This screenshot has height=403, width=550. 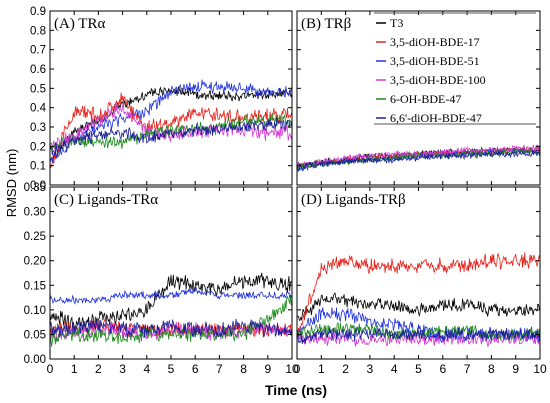 What do you see at coordinates (38, 12) in the screenshot?
I see `y-tick-label: 0.9` at bounding box center [38, 12].